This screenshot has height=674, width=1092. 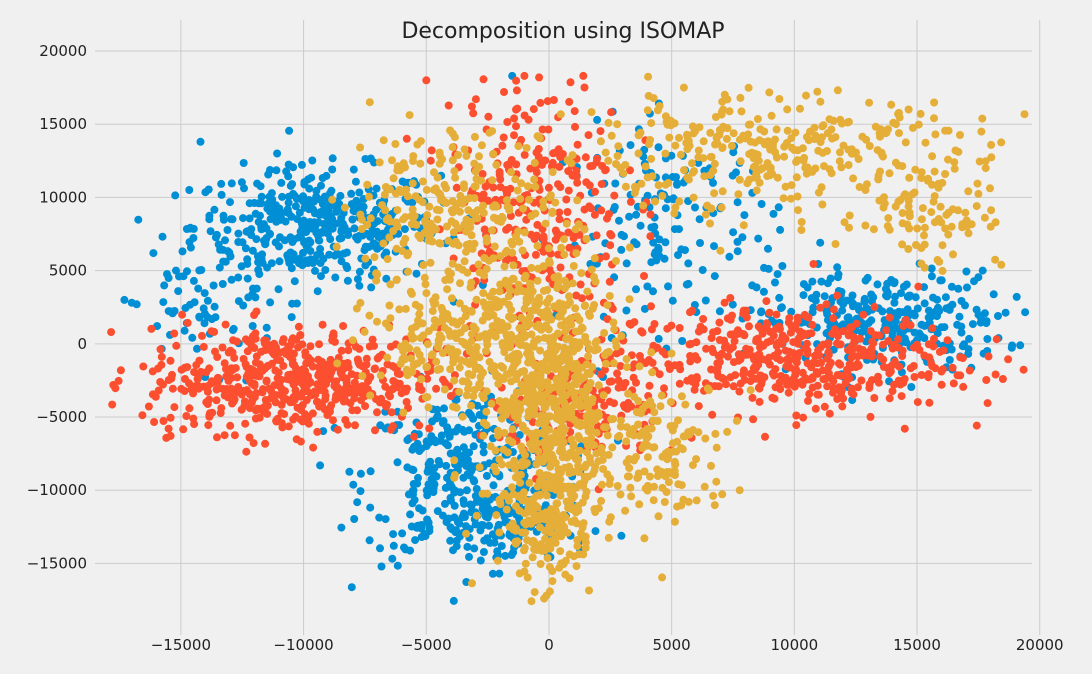 What do you see at coordinates (63, 51) in the screenshot?
I see `y-tick-label: 20000` at bounding box center [63, 51].